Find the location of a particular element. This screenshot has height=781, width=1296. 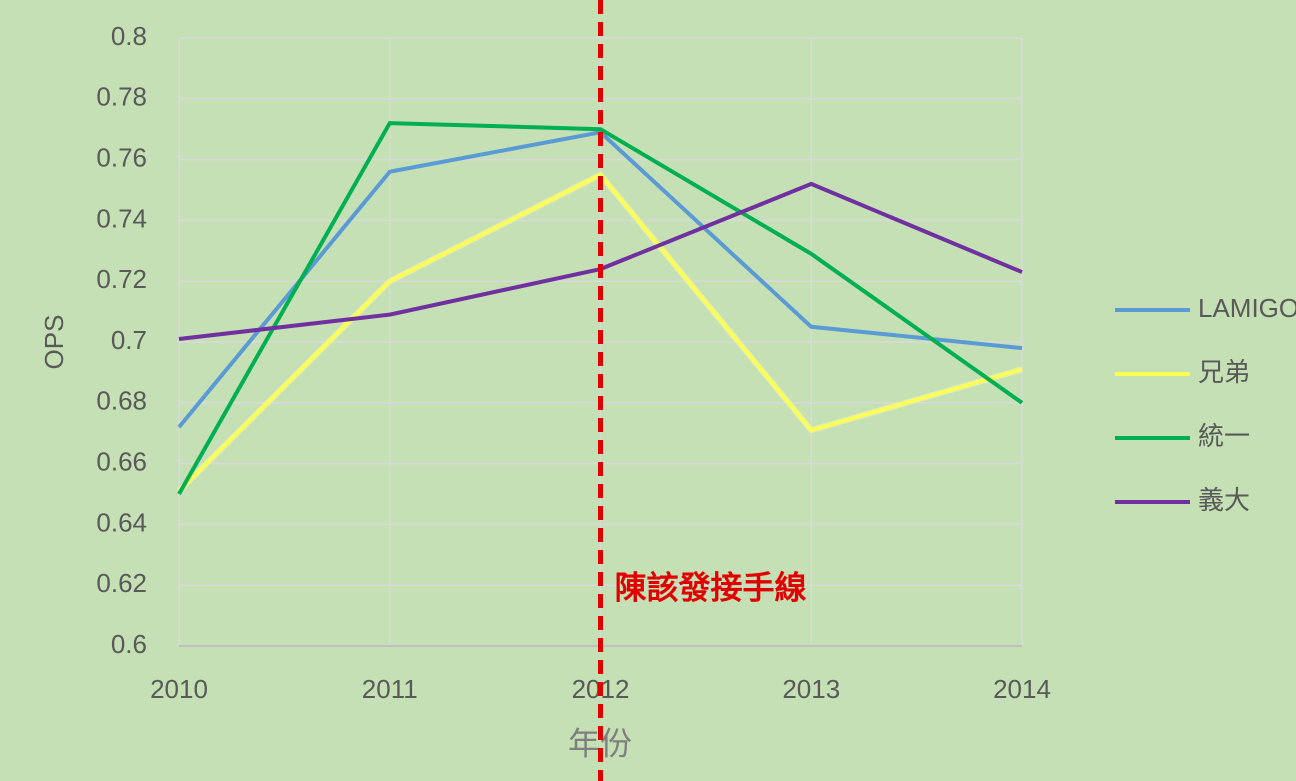

y-axis-title: OPS is located at coordinates (54, 342).